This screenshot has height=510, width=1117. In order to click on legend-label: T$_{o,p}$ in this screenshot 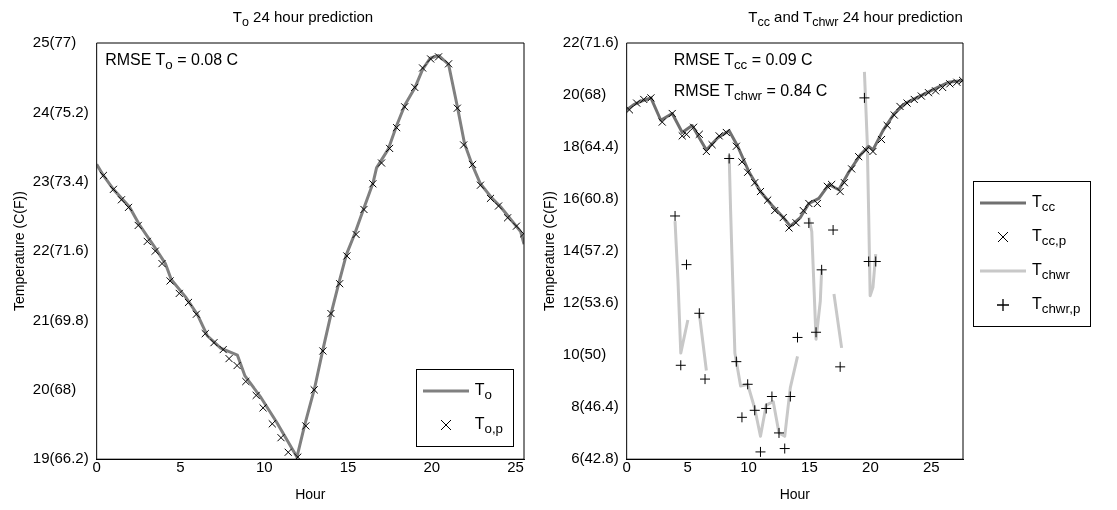, I will do `click(488, 425)`.